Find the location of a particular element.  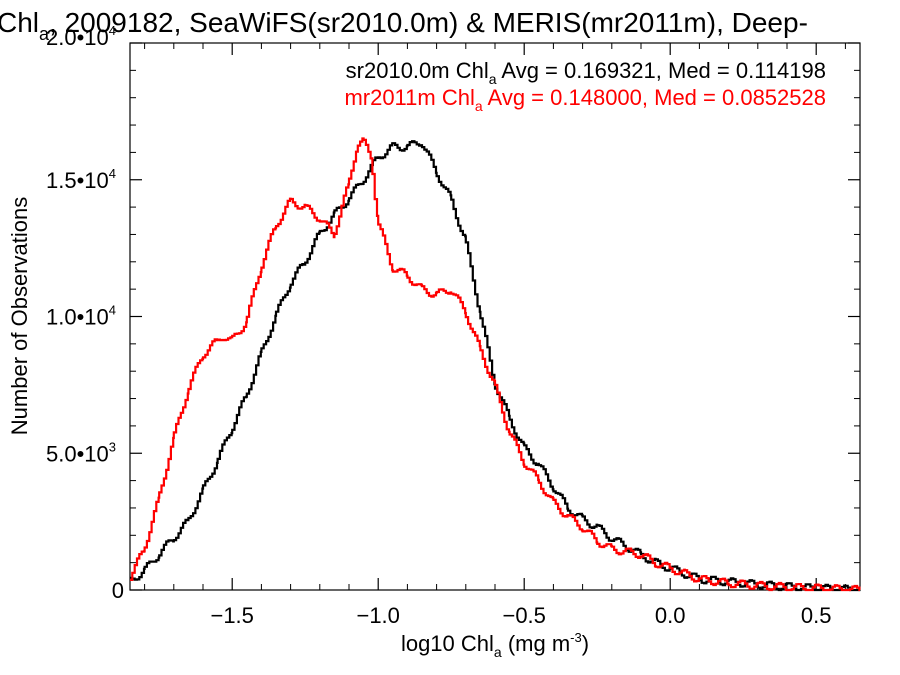

y-tick-label: 0 is located at coordinates (118, 590).